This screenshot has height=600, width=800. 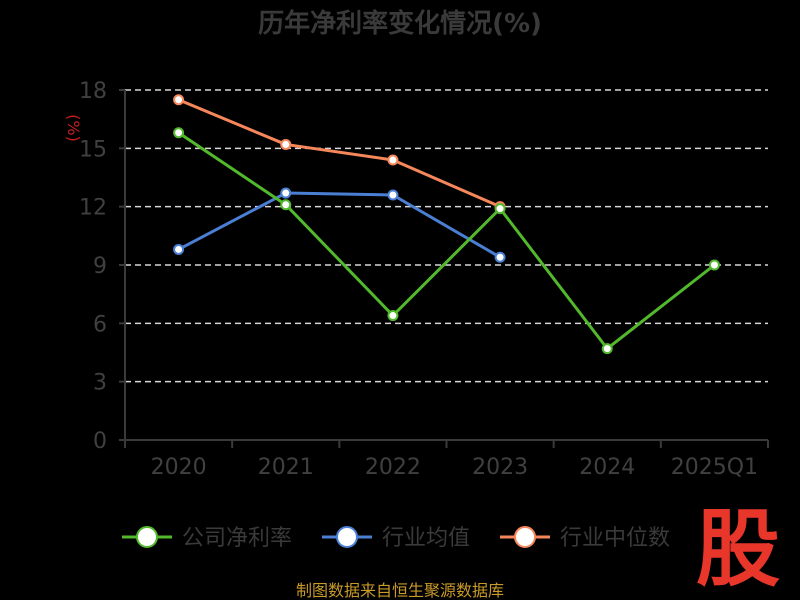 What do you see at coordinates (93, 208) in the screenshot?
I see `y-tick-label: 12` at bounding box center [93, 208].